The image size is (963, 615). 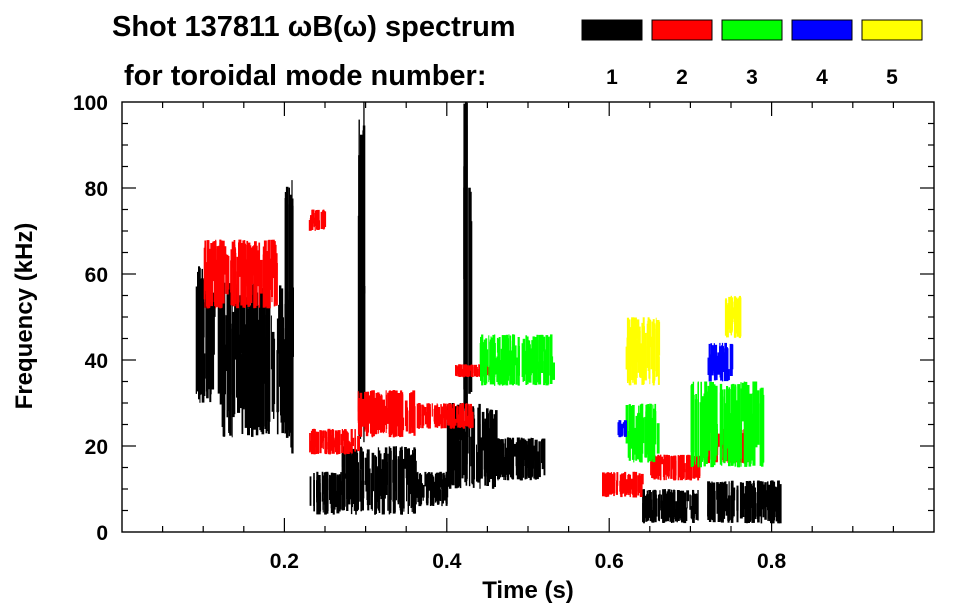 What do you see at coordinates (96, 275) in the screenshot?
I see `y-tick-label: 60` at bounding box center [96, 275].